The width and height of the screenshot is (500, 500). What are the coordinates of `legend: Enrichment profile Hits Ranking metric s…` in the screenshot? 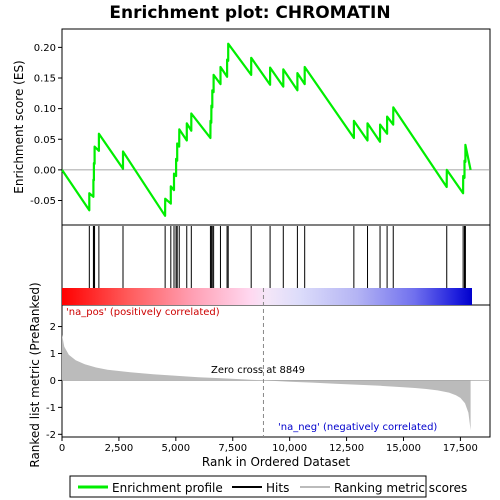 It's located at (268, 486).